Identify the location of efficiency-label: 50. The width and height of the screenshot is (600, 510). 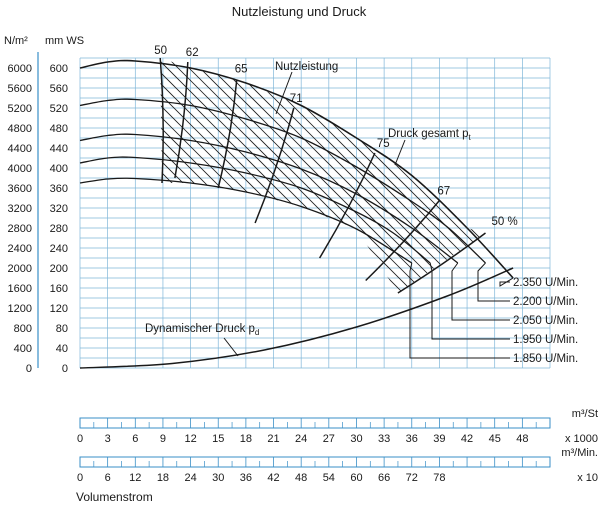
(160, 51).